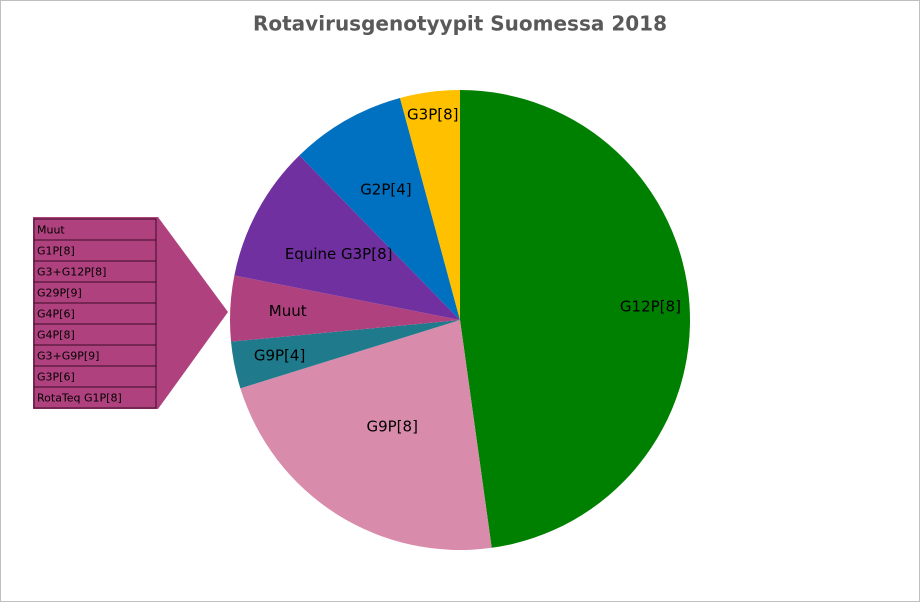 This screenshot has height=602, width=920. I want to click on slice-label: G12P[8], so click(650, 306).